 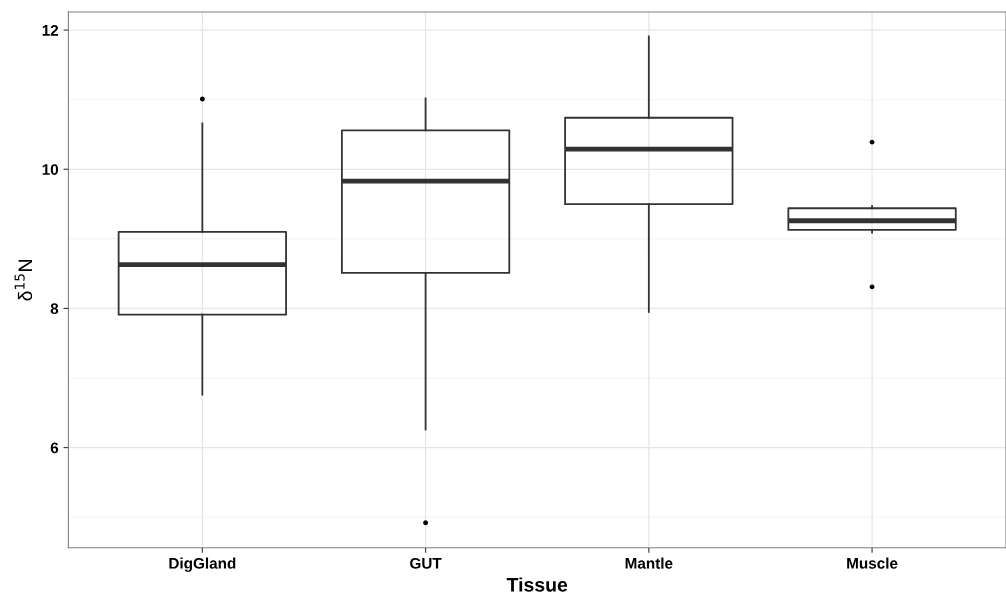 What do you see at coordinates (50, 169) in the screenshot?
I see `y-tick-label: 10` at bounding box center [50, 169].